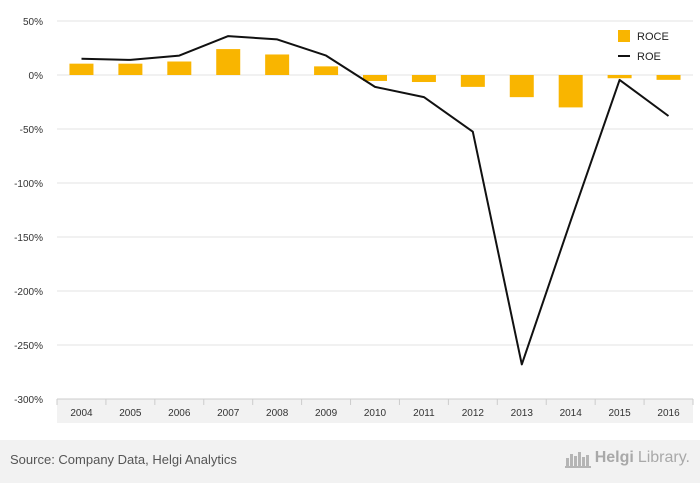 The width and height of the screenshot is (700, 483). Describe the element at coordinates (28, 292) in the screenshot. I see `y-tick-label: -200%` at that location.